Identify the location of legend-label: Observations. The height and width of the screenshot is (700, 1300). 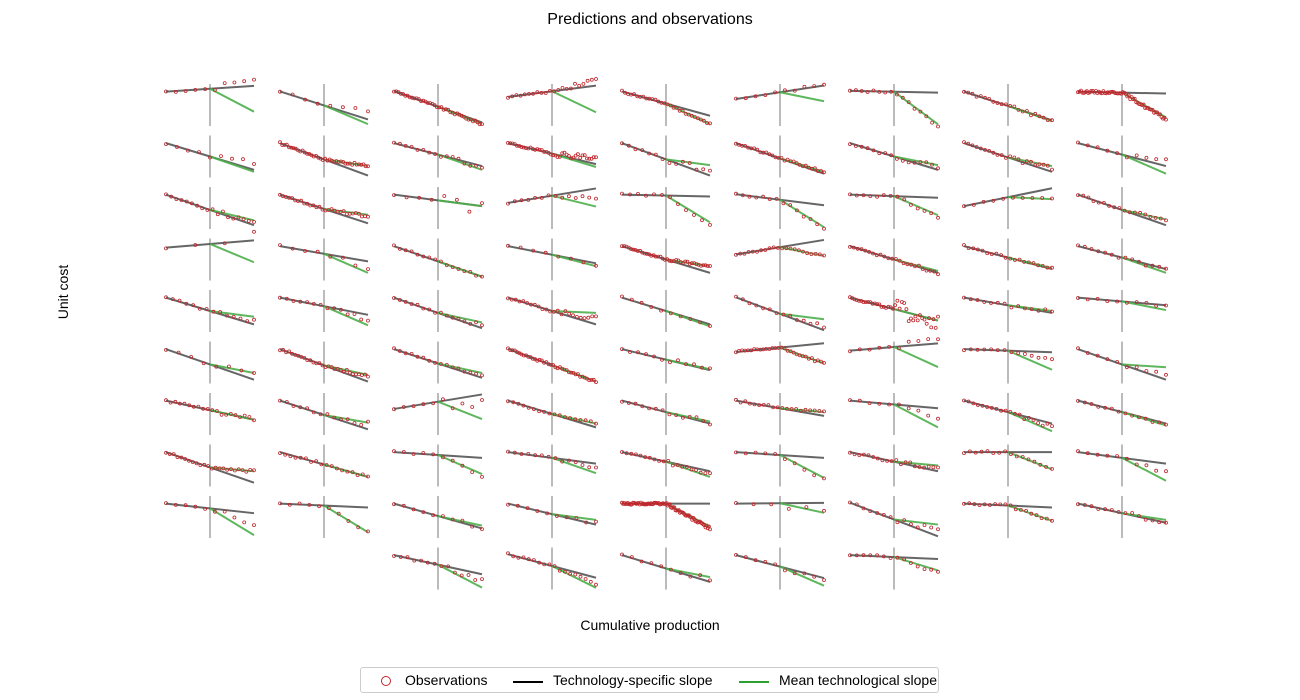
(446, 680).